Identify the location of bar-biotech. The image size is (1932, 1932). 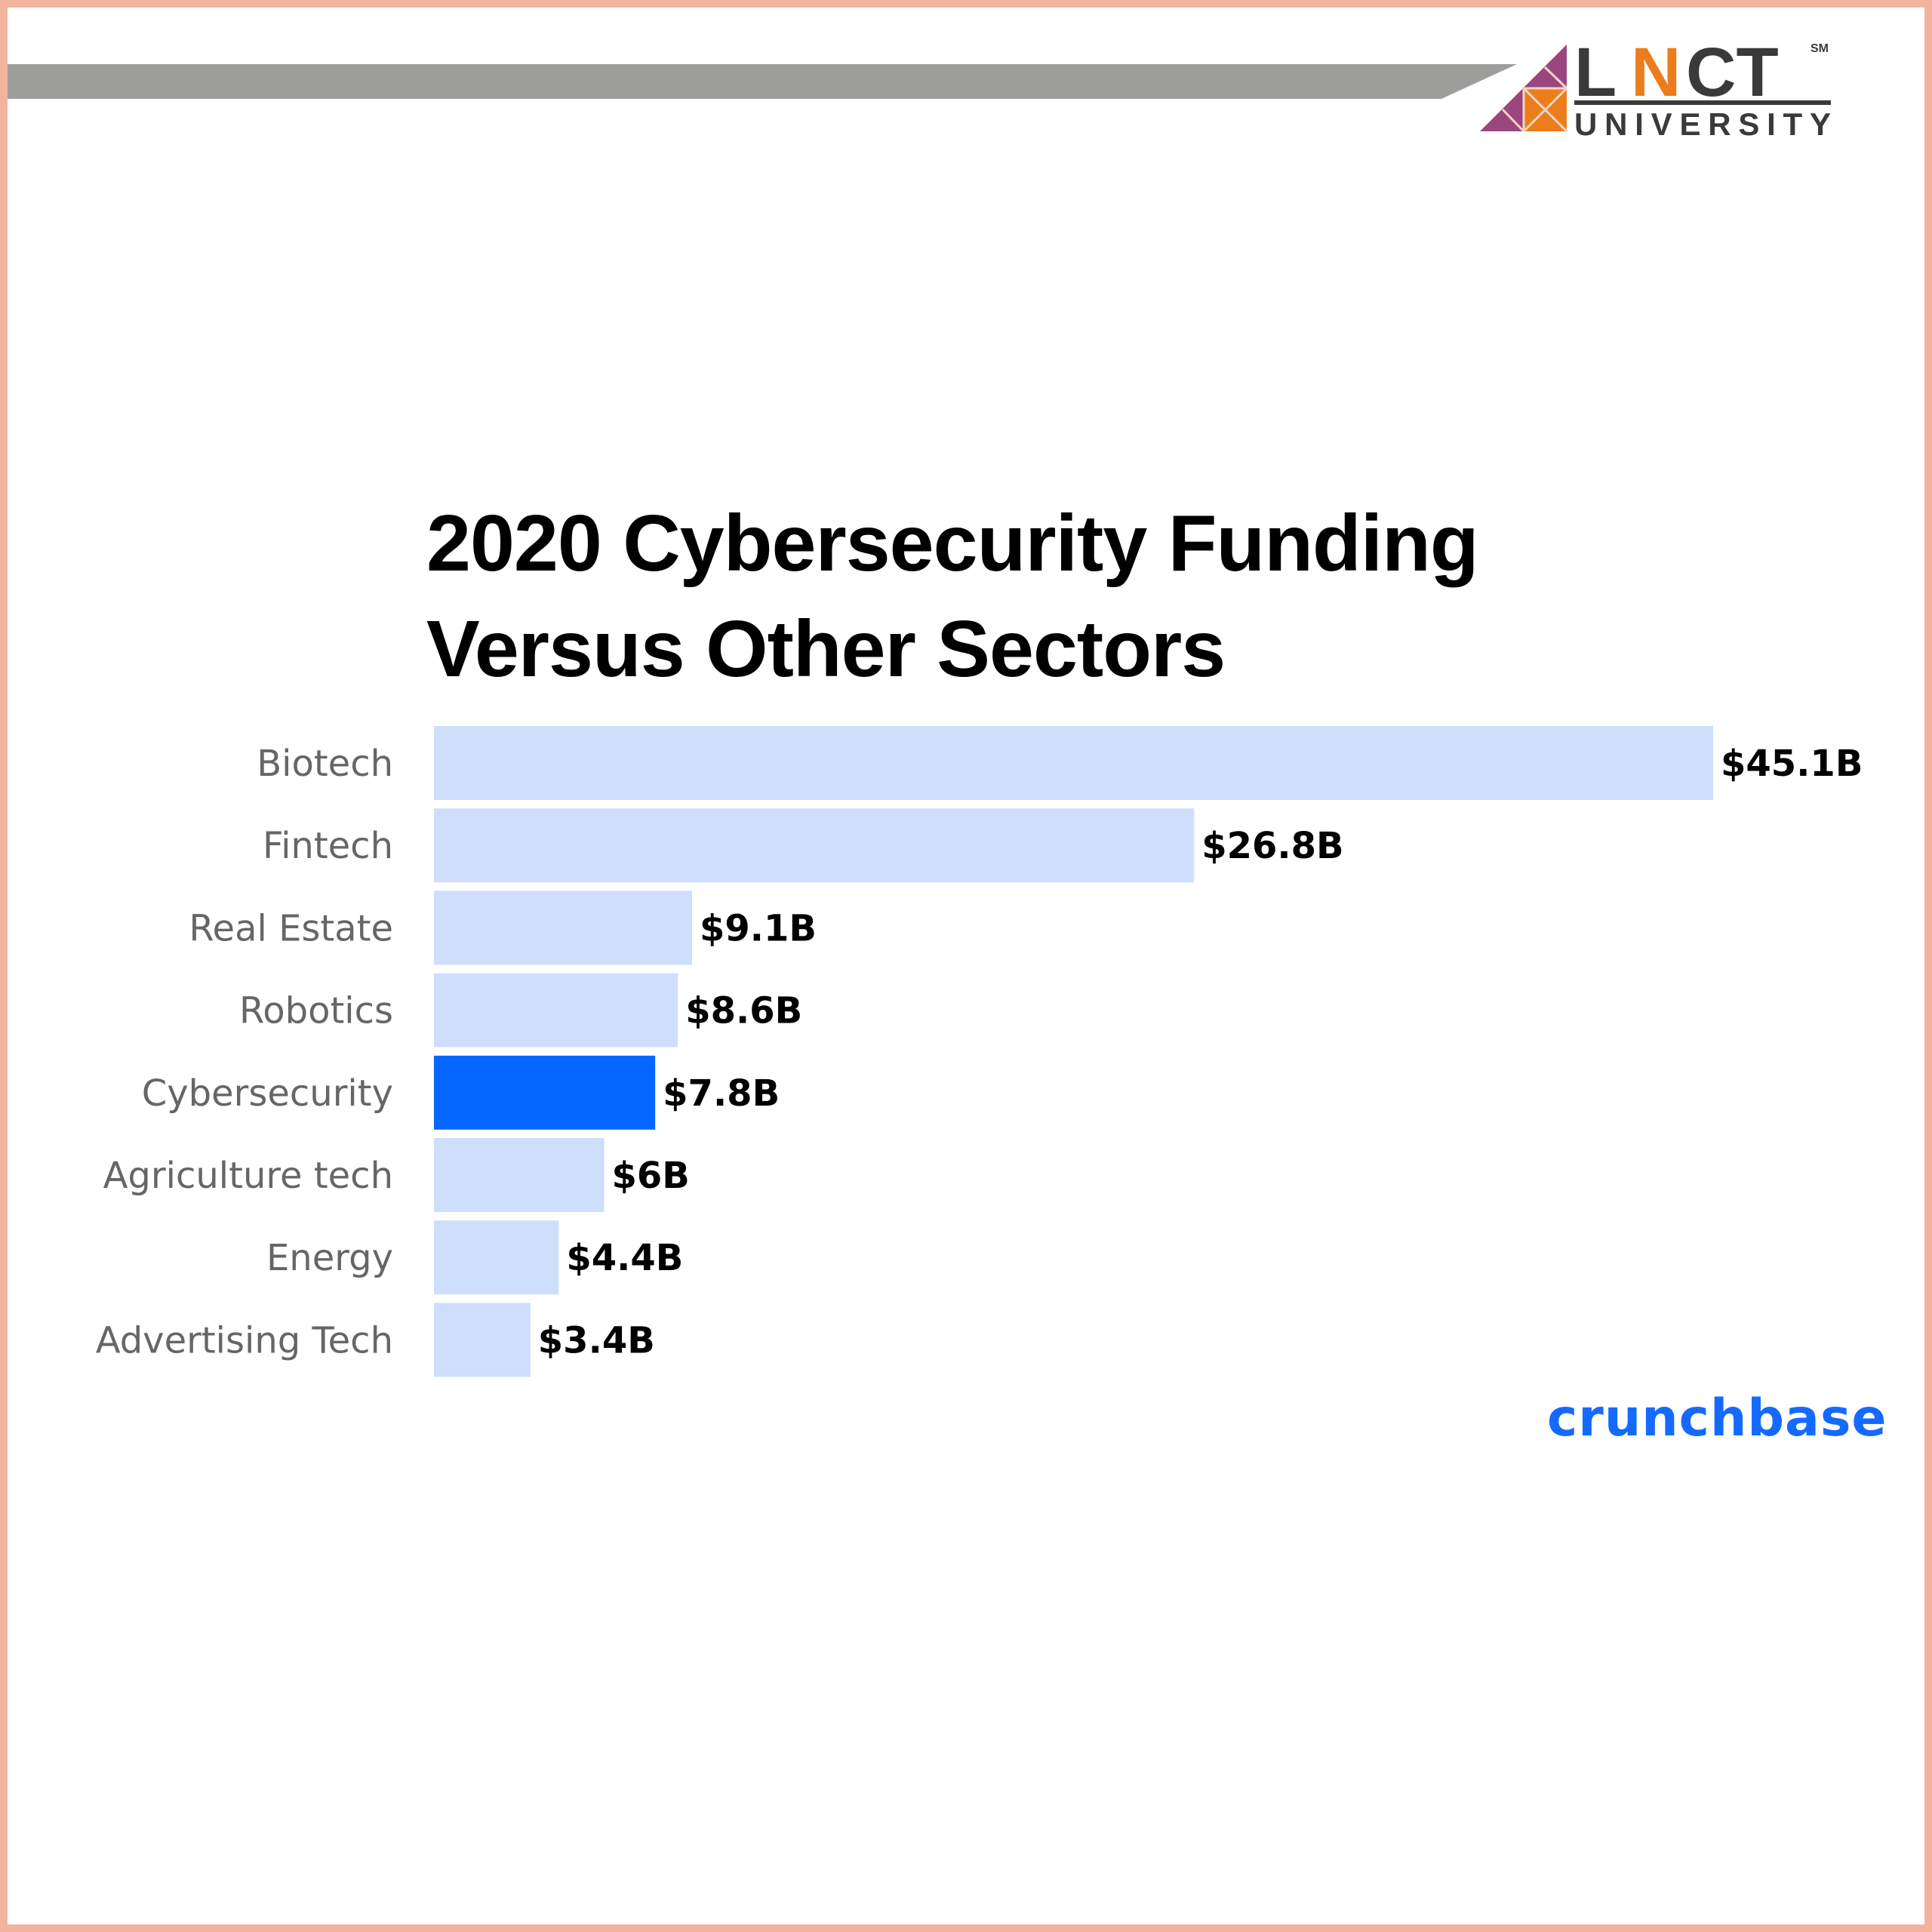
(1073, 763).